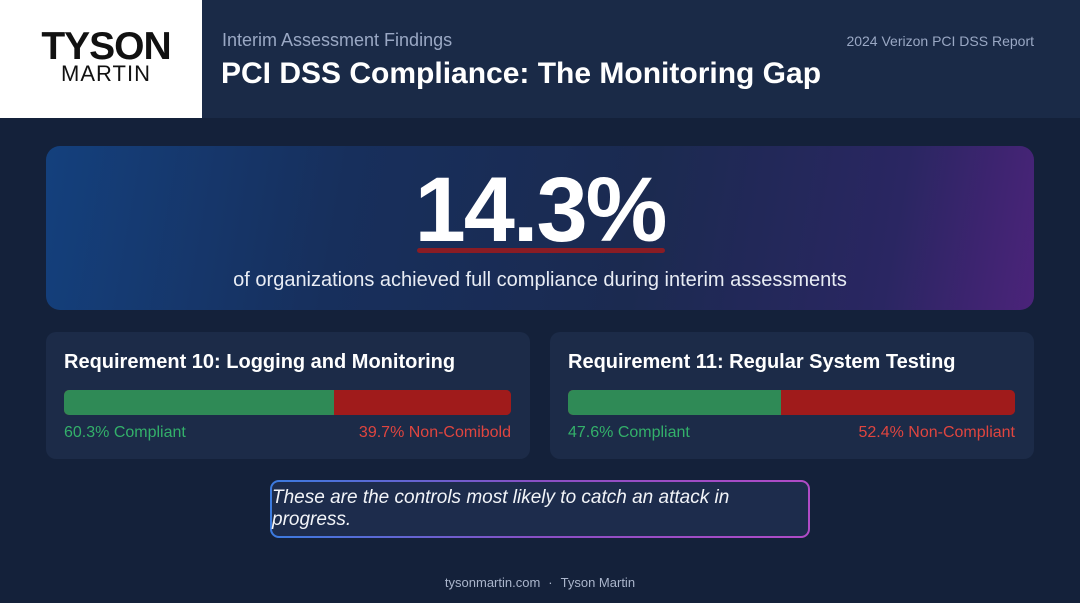 The width and height of the screenshot is (1080, 603). Describe the element at coordinates (541, 210) in the screenshot. I see `hero-stat-value: 14.3%` at that location.